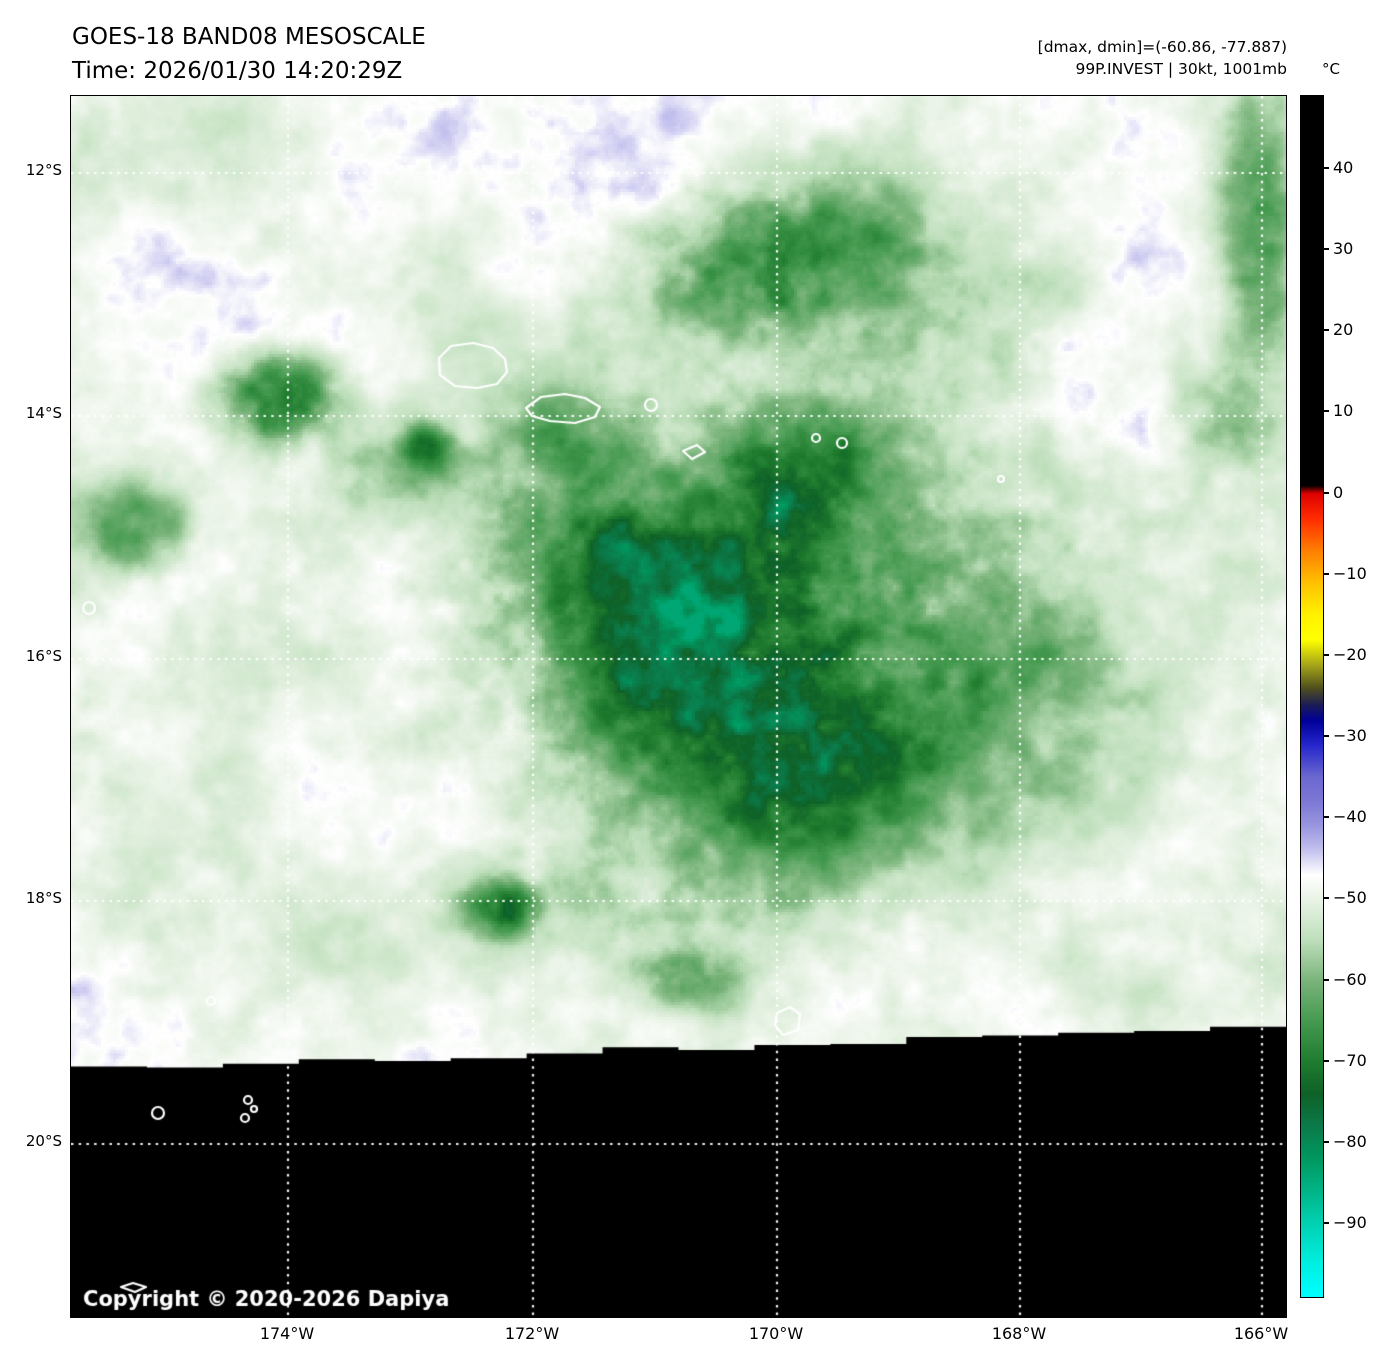  Describe the element at coordinates (1350, 736) in the screenshot. I see `colorbar-tick-label: −30` at that location.